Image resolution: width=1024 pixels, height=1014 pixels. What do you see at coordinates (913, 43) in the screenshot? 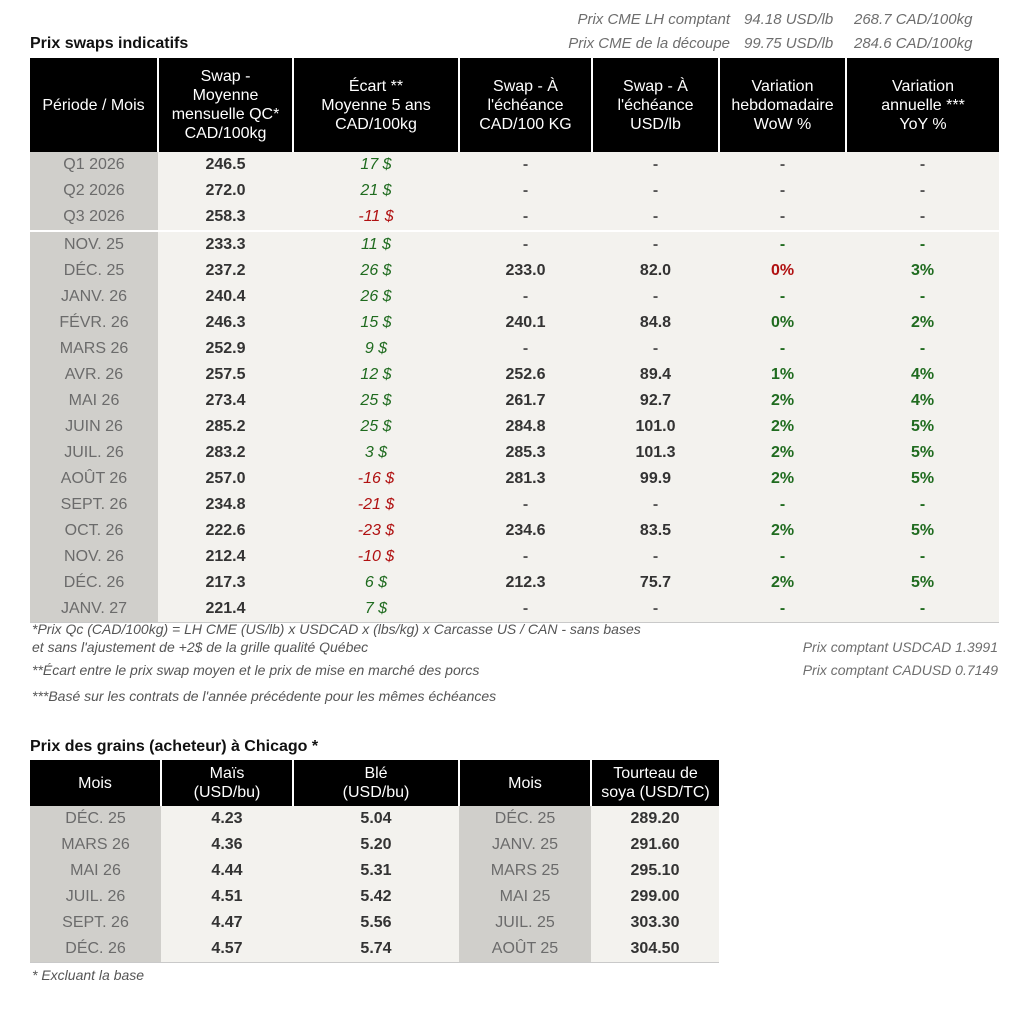
I see `cme-cad: 284.6 CAD/100kg` at bounding box center [913, 43].